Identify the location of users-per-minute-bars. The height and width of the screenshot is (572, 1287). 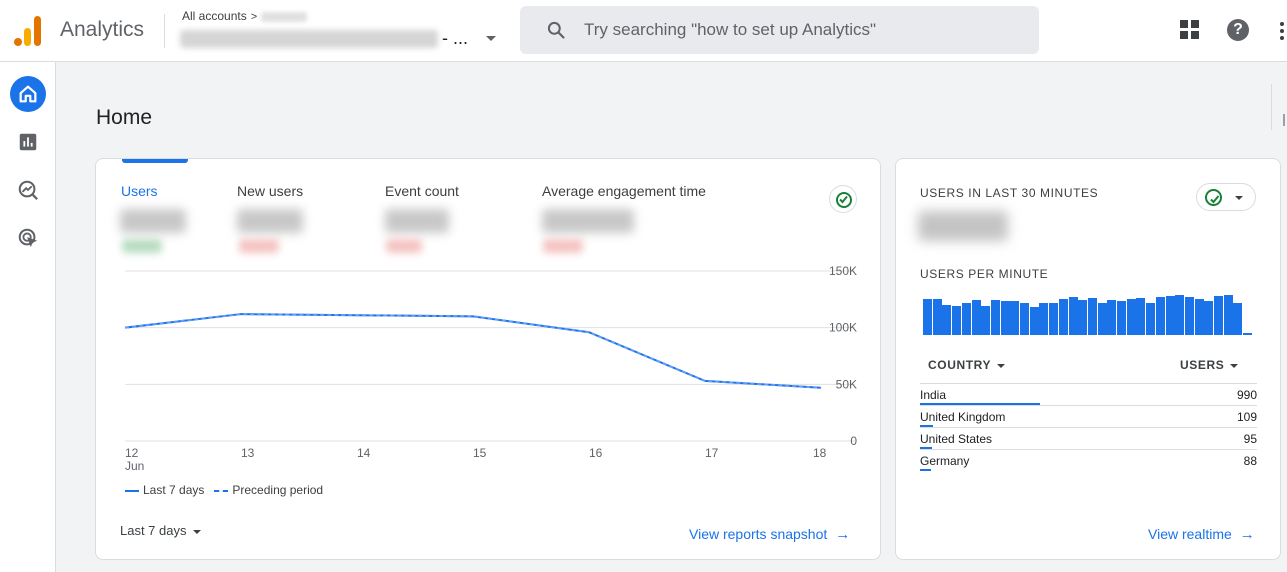
(1088, 313).